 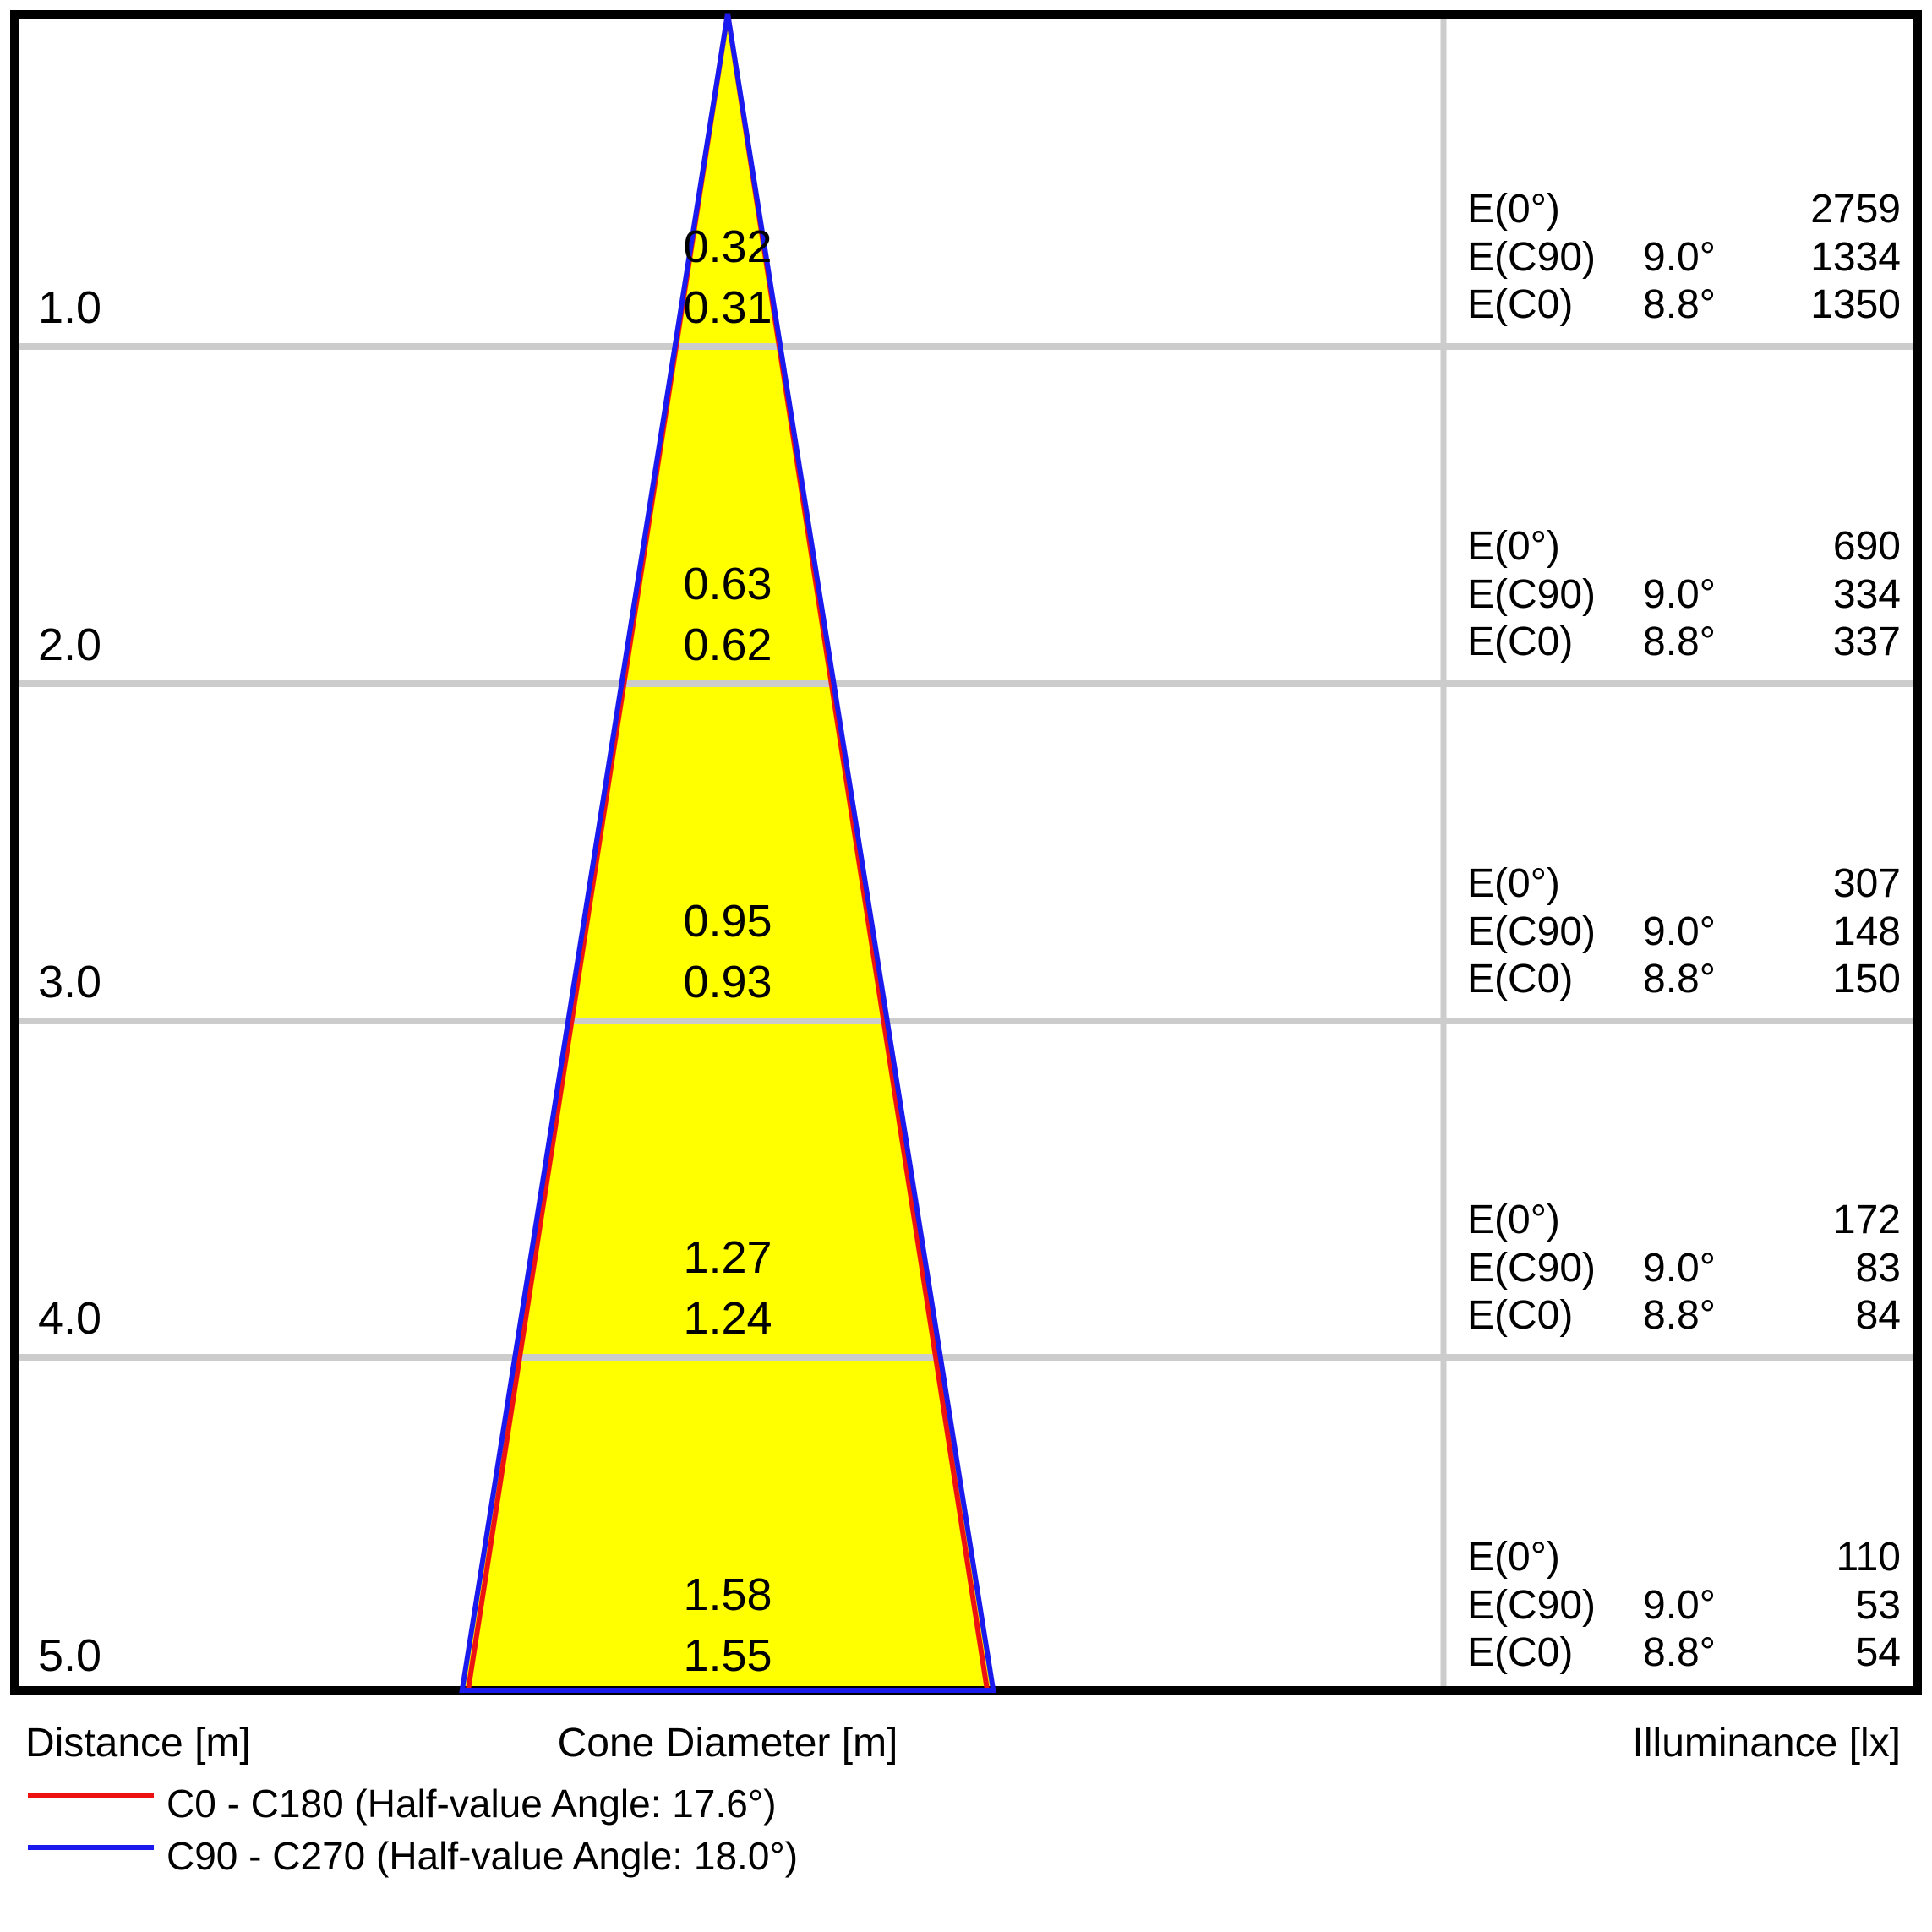 I want to click on c0-diameter-value: 0.62, so click(x=727, y=644).